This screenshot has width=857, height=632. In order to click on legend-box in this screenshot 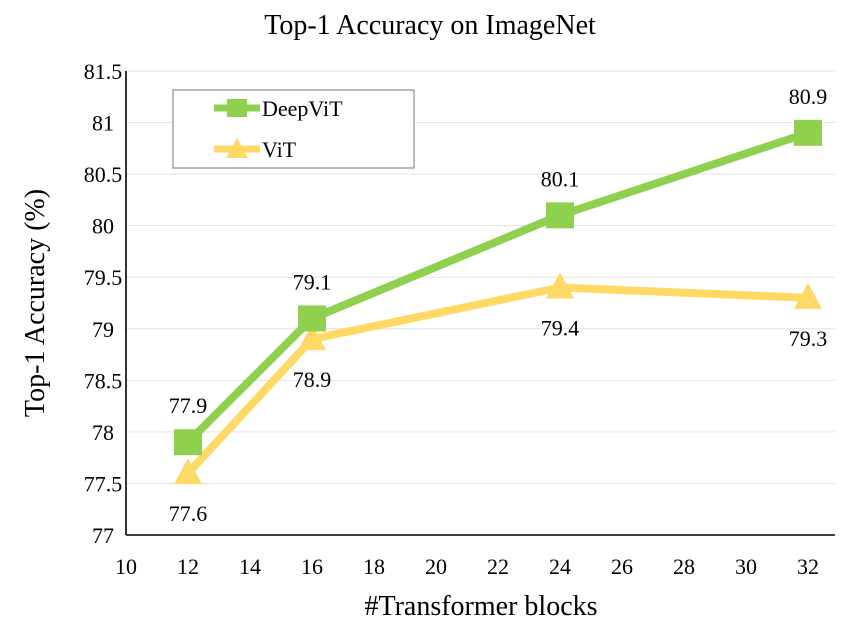, I will do `click(293, 129)`.